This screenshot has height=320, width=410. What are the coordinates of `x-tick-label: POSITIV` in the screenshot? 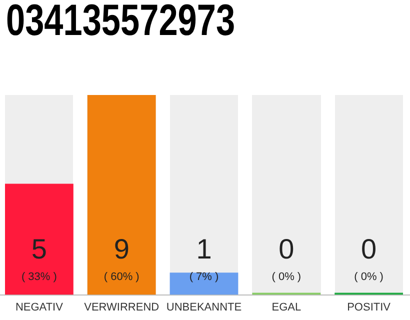 It's located at (369, 307).